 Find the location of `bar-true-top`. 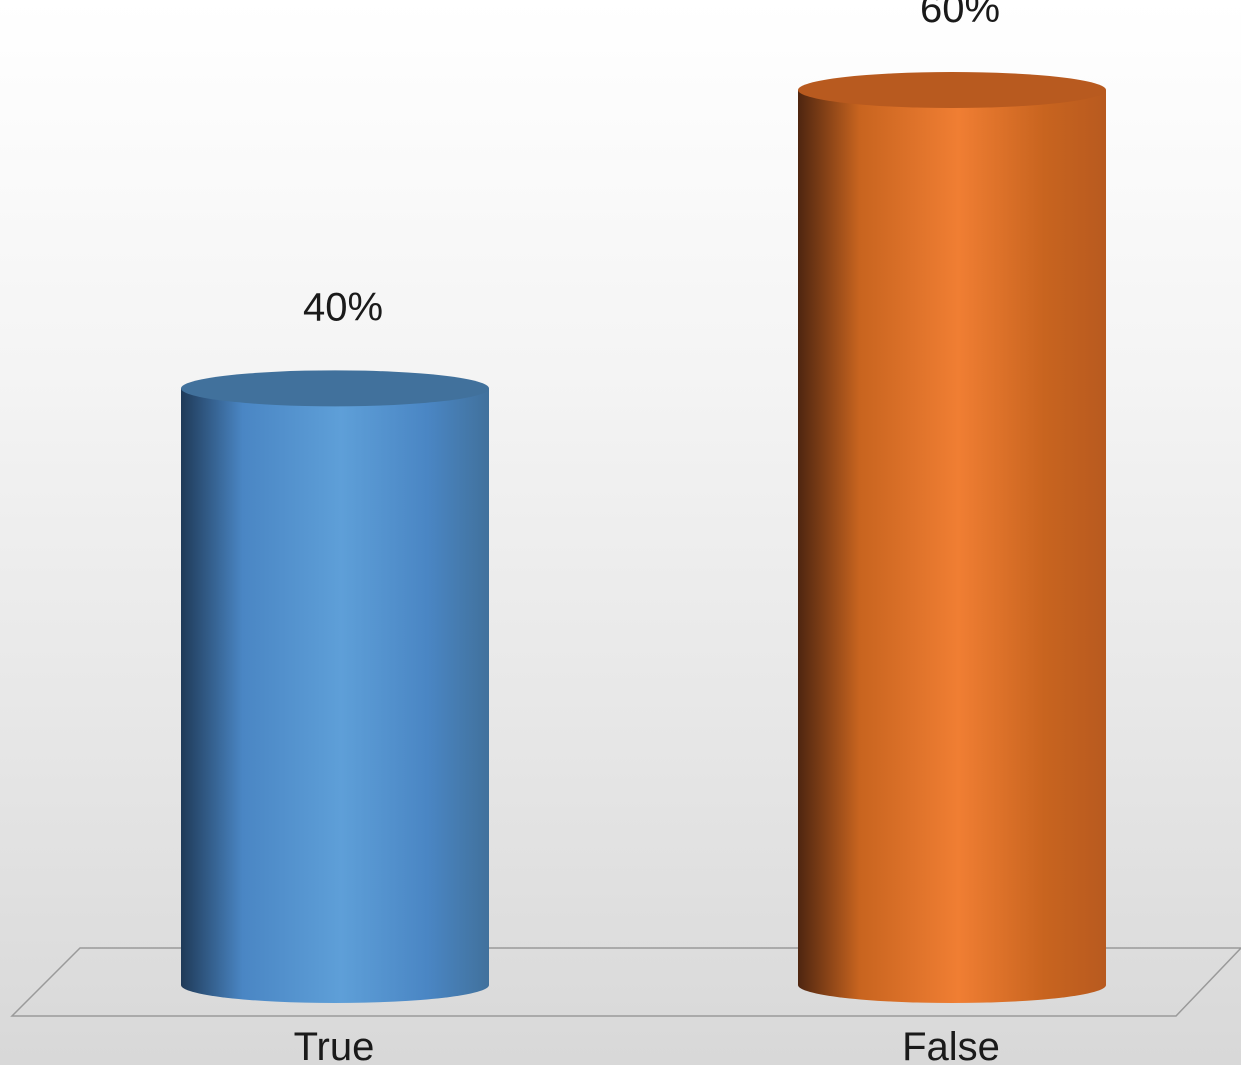

bar-true-top is located at coordinates (335, 388).